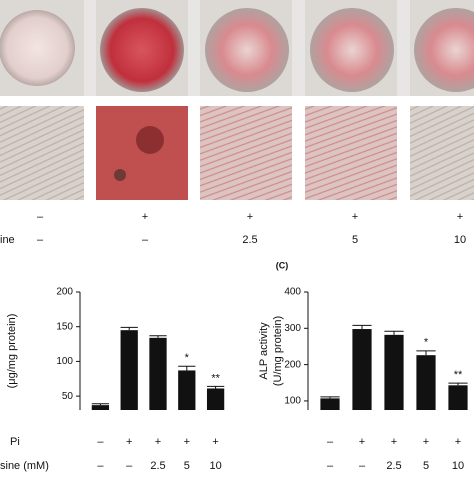  What do you see at coordinates (278, 351) in the screenshot?
I see `y-axis-label: (U/mg protein)` at bounding box center [278, 351].